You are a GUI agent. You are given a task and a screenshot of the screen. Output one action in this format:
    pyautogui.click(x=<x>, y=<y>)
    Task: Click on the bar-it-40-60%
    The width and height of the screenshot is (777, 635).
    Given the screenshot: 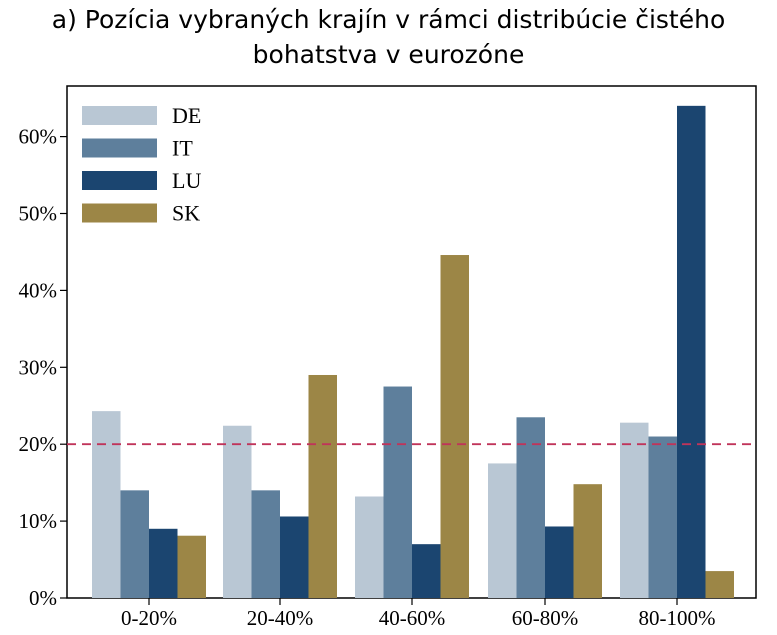 What is the action you would take?
    pyautogui.click(x=397, y=492)
    